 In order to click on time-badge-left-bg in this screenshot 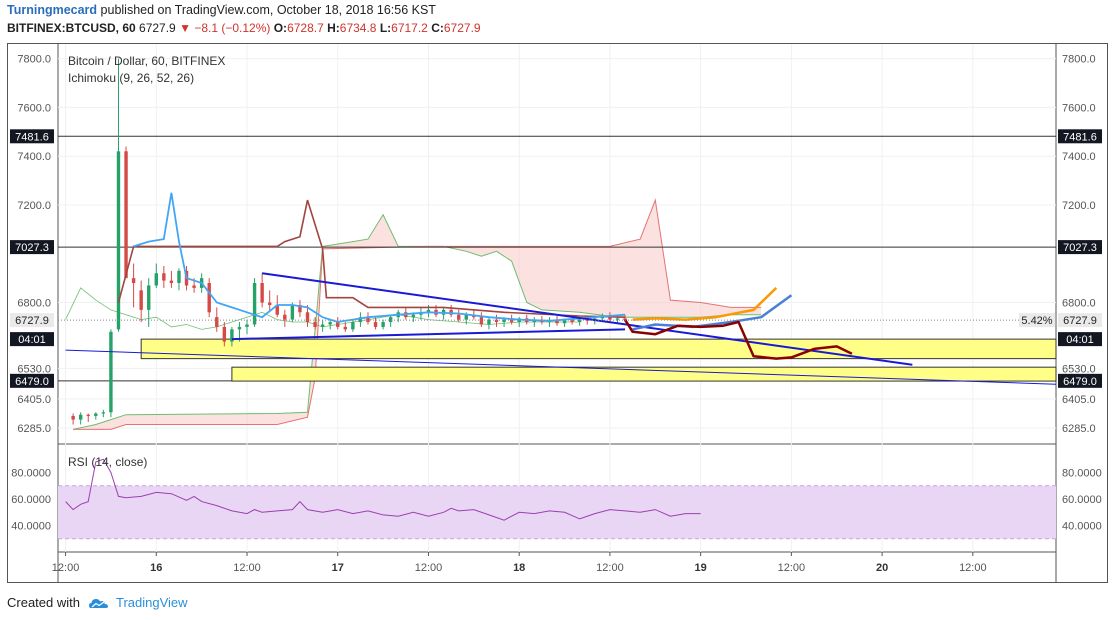, I will do `click(32, 339)`.